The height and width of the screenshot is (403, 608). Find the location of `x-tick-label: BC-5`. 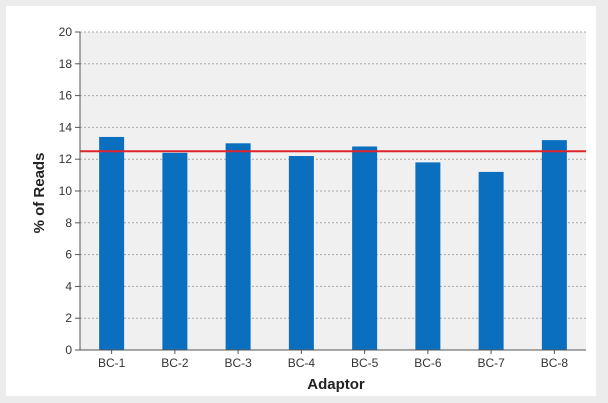

x-tick-label: BC-5 is located at coordinates (365, 363).